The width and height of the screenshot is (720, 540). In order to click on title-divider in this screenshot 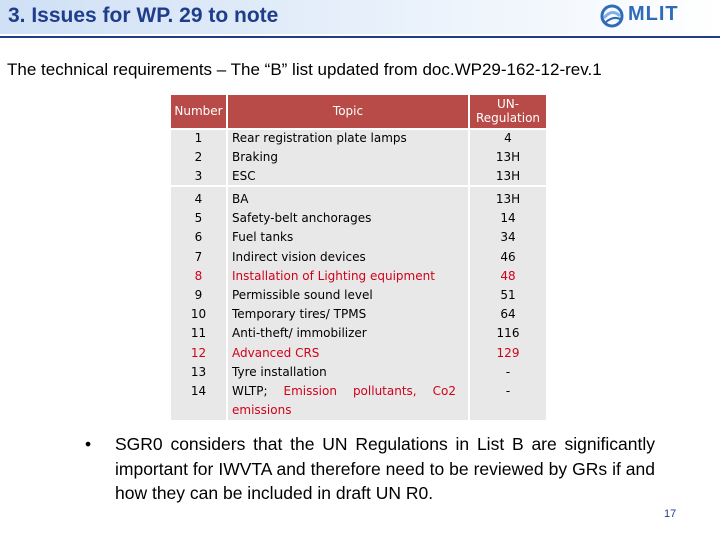, I will do `click(360, 37)`.